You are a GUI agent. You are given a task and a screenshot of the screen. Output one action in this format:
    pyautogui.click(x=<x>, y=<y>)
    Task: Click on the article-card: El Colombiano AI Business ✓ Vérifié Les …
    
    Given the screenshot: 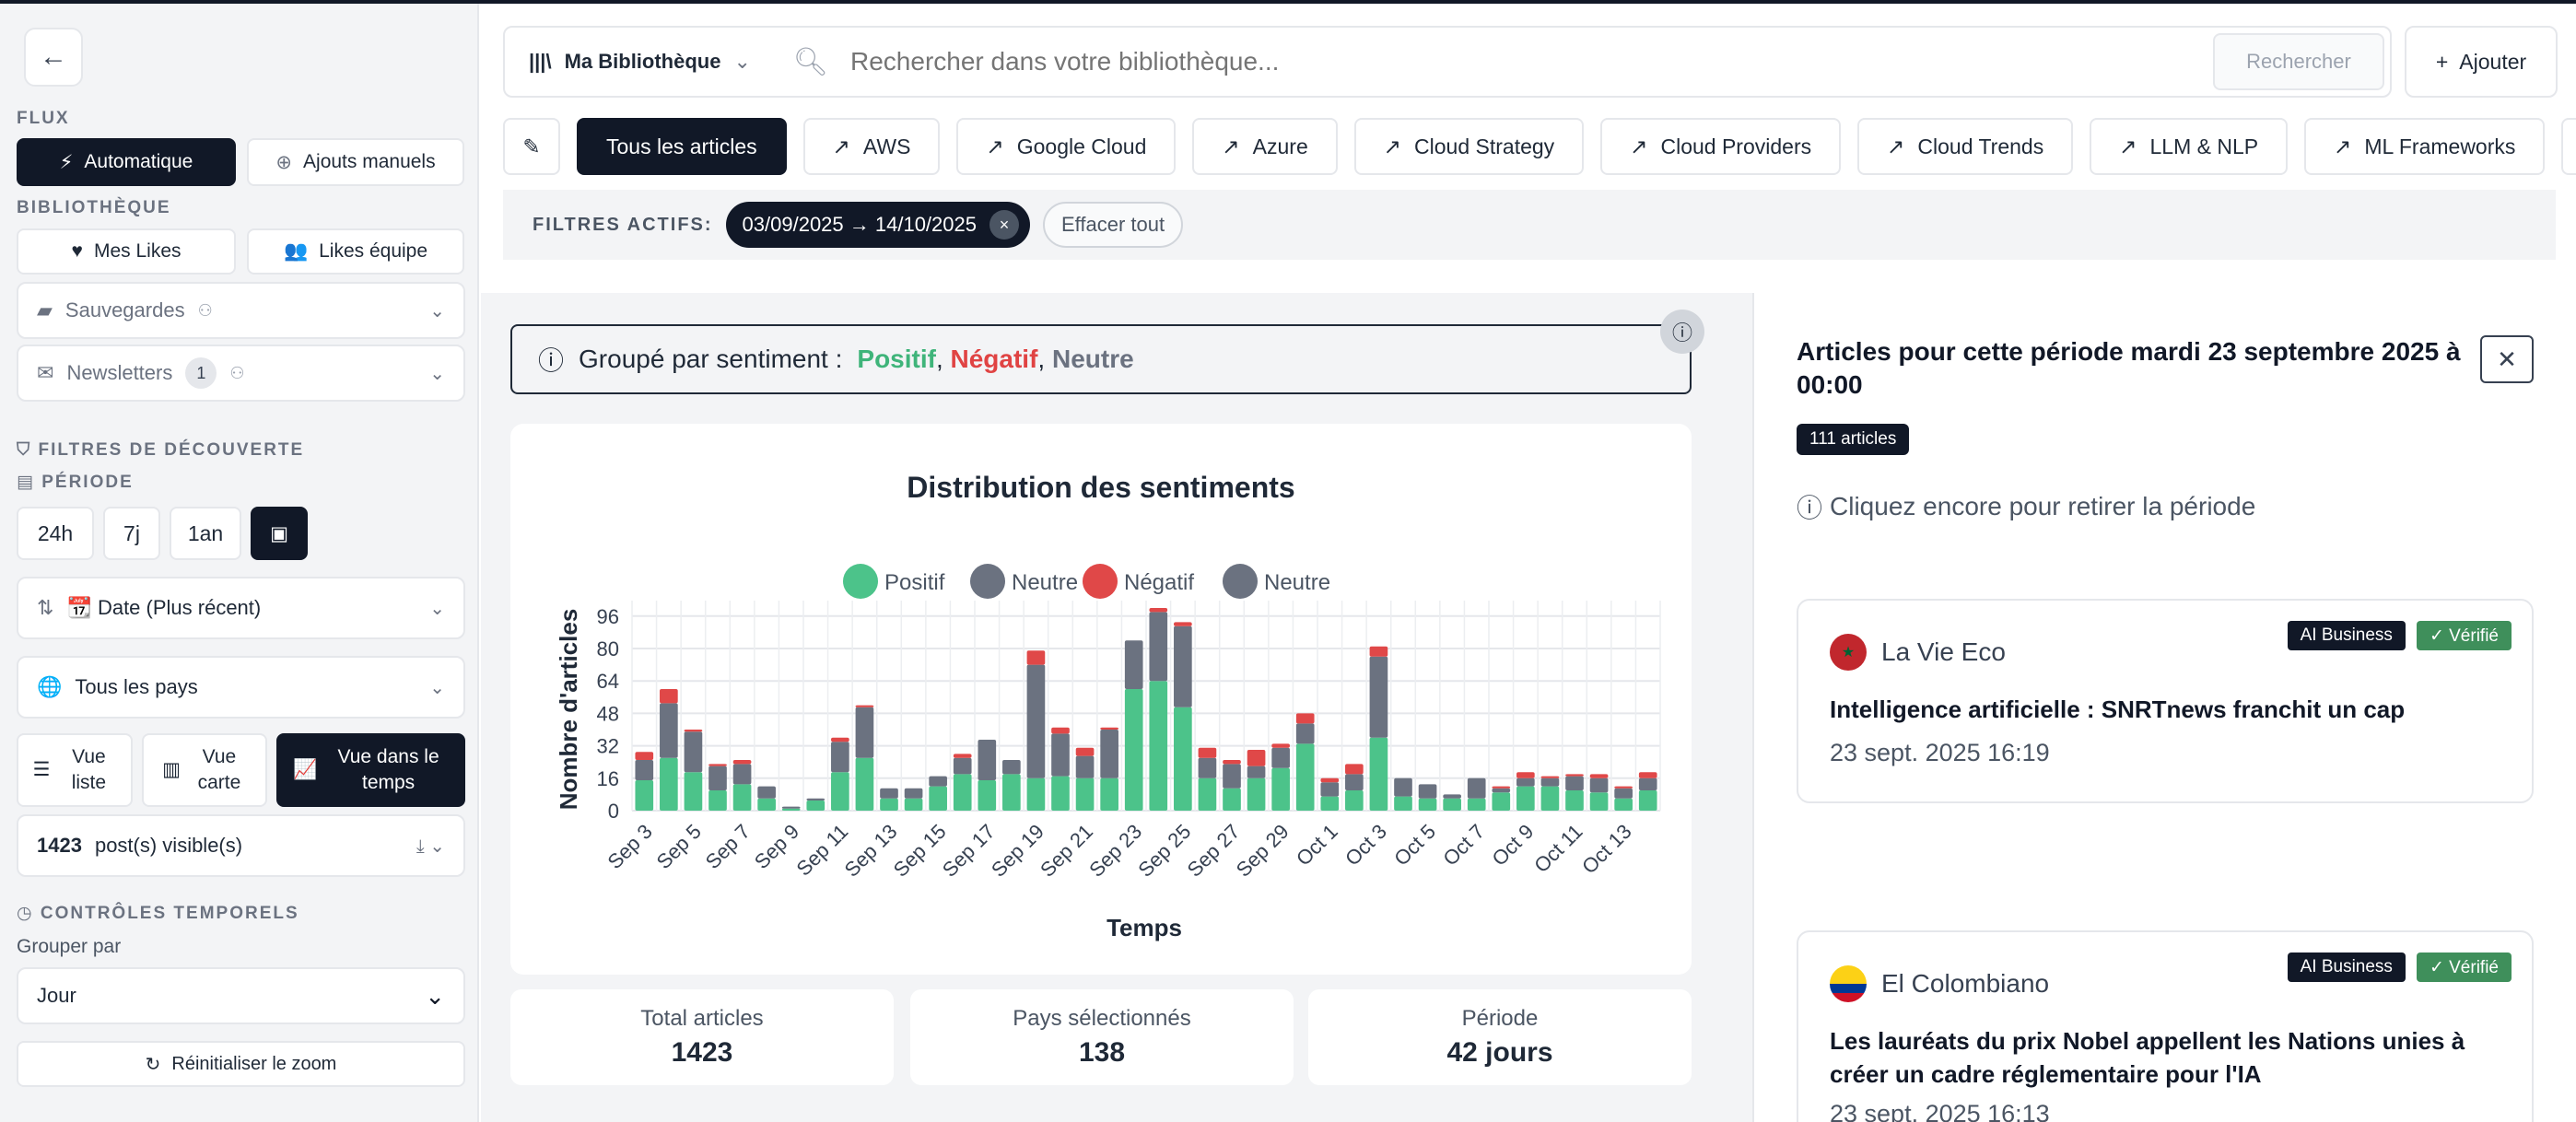 What is the action you would take?
    pyautogui.click(x=2165, y=1026)
    